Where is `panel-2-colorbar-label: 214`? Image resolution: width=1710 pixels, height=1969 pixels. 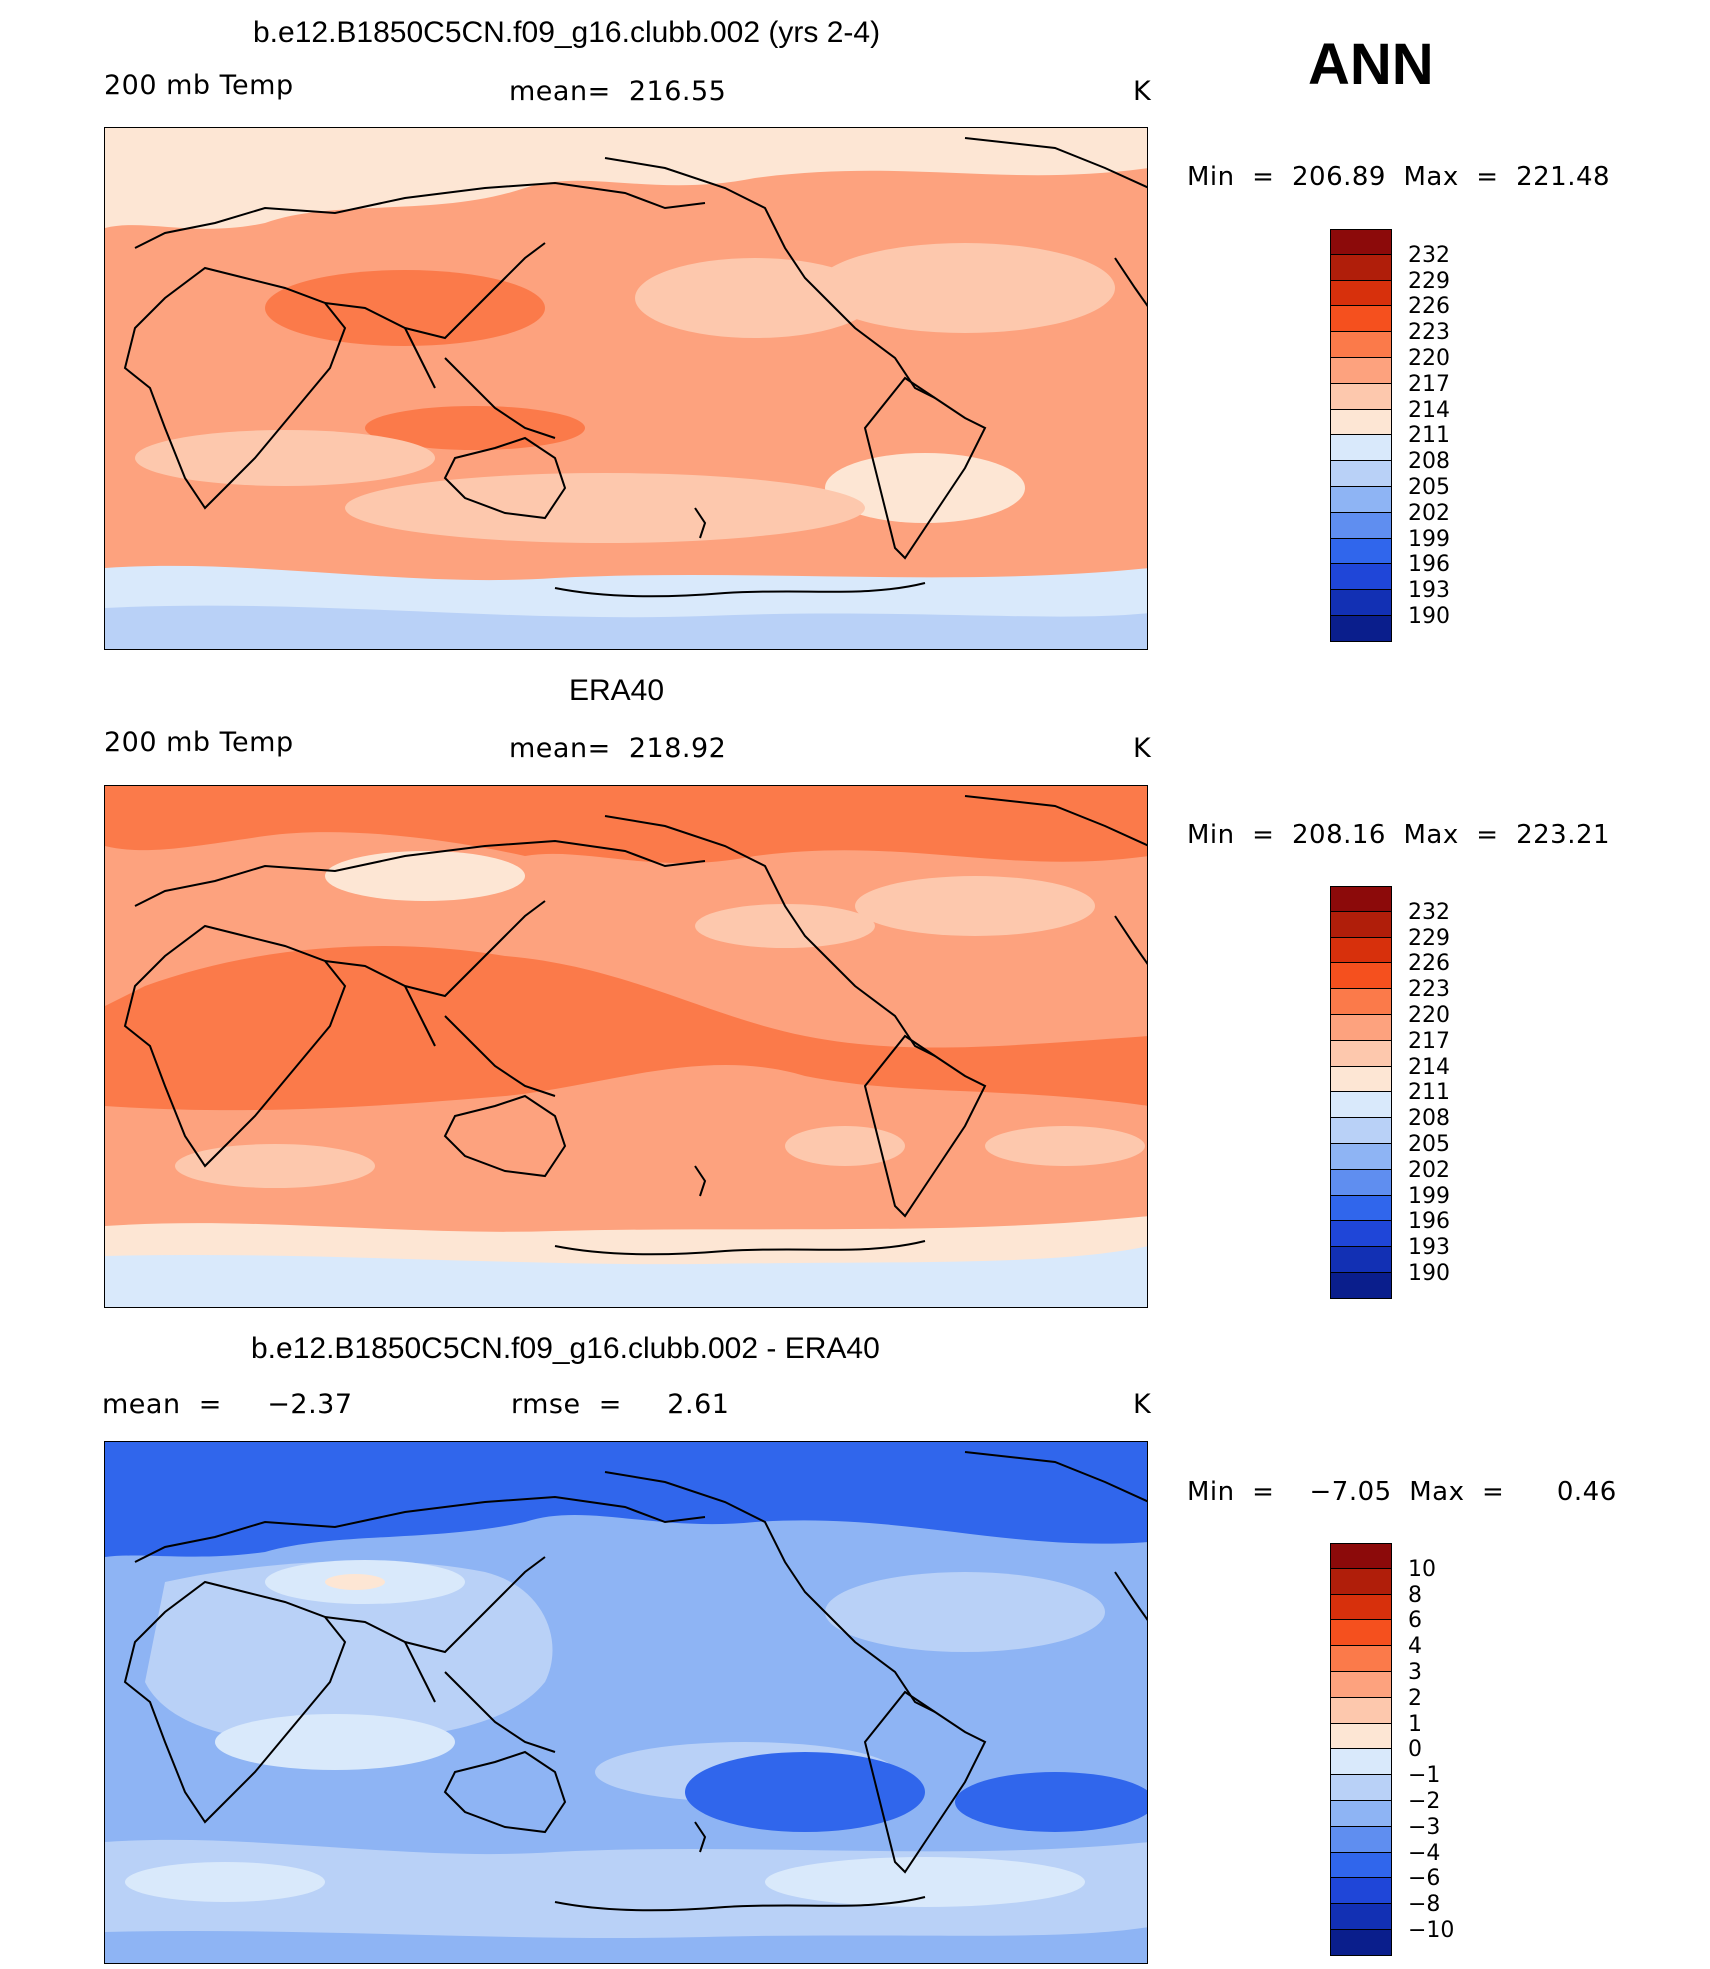
panel-2-colorbar-label: 214 is located at coordinates (1429, 1067).